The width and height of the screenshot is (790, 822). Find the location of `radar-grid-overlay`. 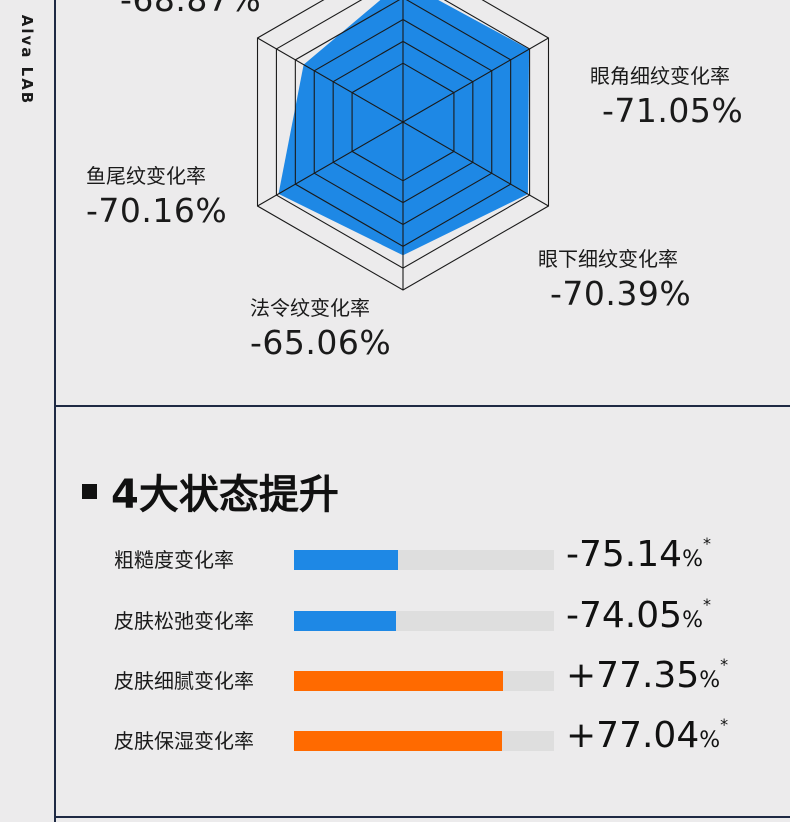

radar-grid-overlay is located at coordinates (403, 145).